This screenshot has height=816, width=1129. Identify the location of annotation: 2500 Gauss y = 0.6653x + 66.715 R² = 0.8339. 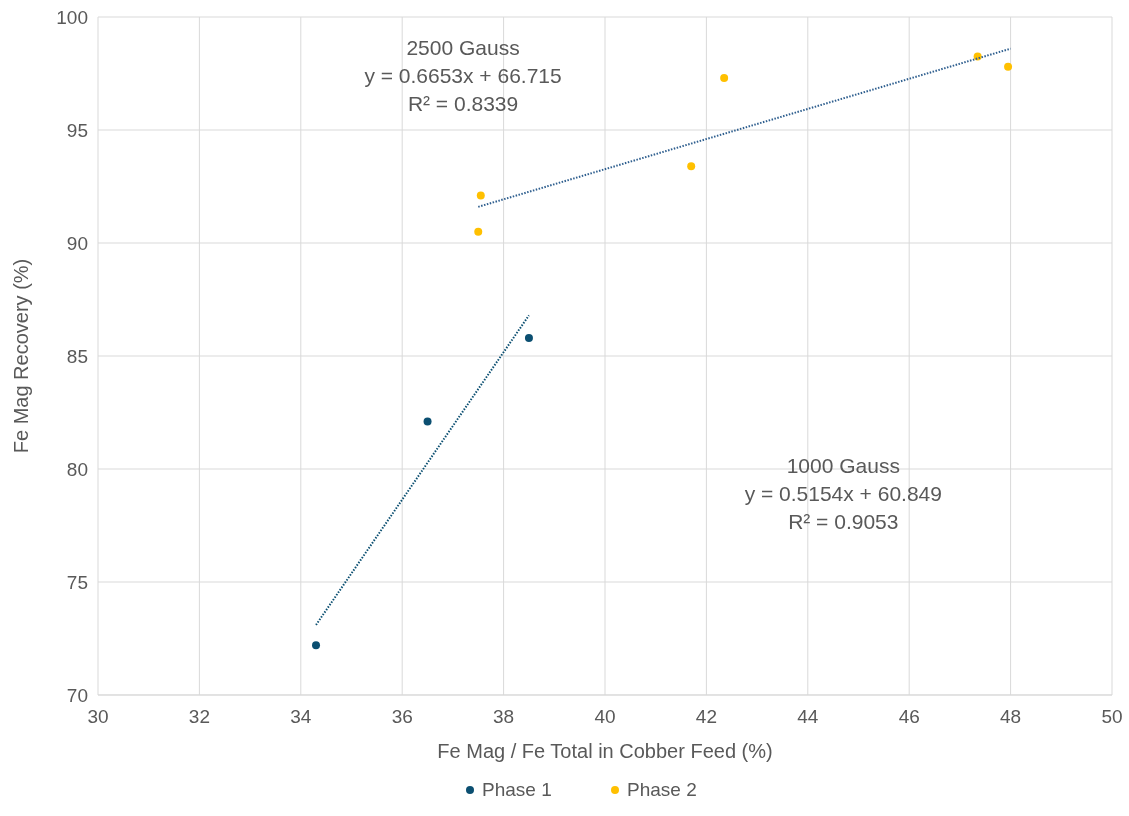
(463, 75).